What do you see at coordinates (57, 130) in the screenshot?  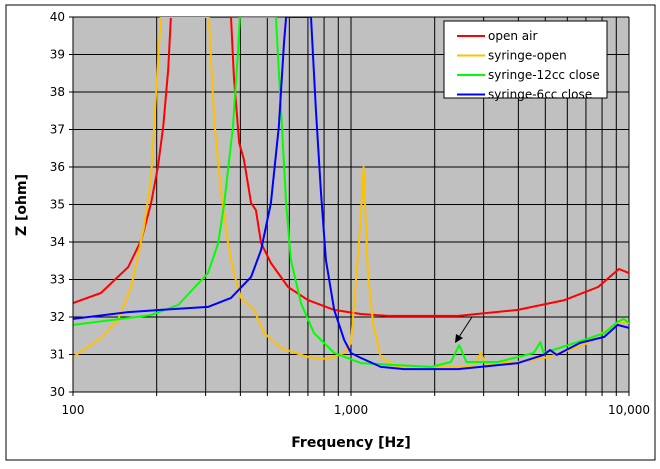 I see `y-tick-label: 37` at bounding box center [57, 130].